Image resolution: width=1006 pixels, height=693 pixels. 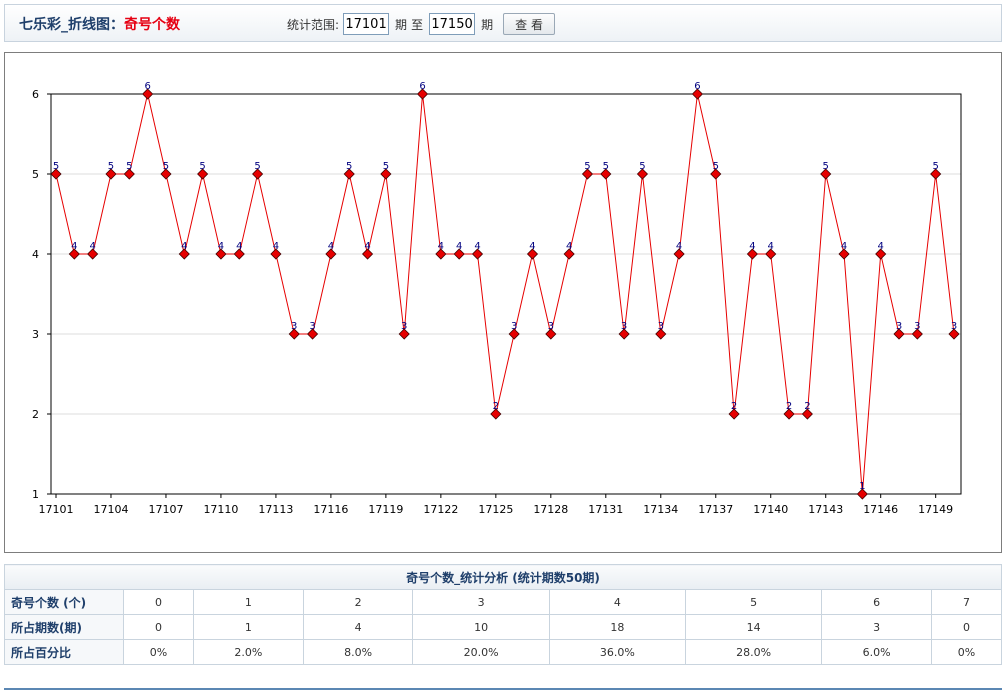 What do you see at coordinates (35, 414) in the screenshot?
I see `y-tick-label: 2` at bounding box center [35, 414].